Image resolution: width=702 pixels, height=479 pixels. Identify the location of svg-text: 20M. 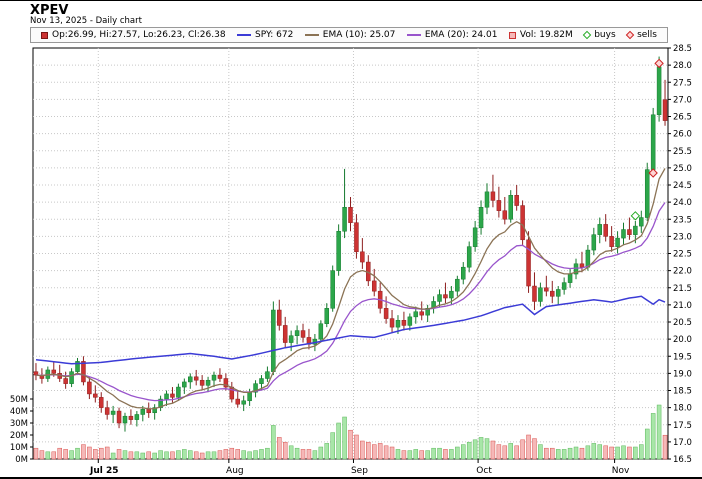
(19, 436).